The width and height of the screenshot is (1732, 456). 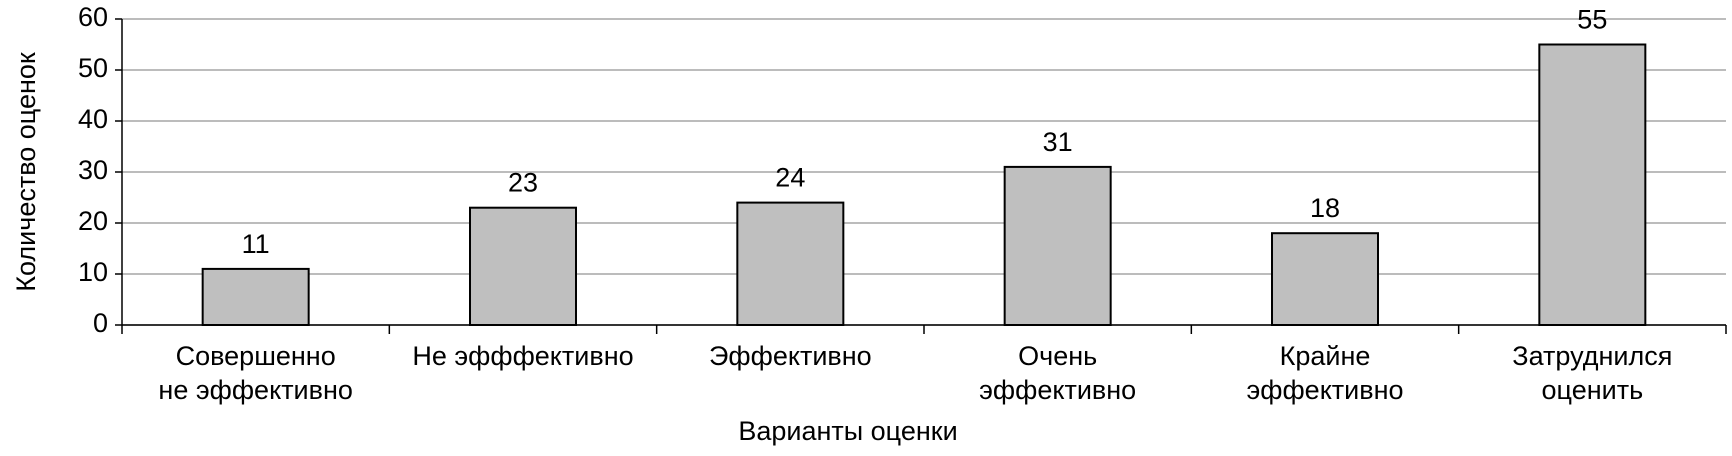 I want to click on y-tick-label: 40, so click(x=93, y=119).